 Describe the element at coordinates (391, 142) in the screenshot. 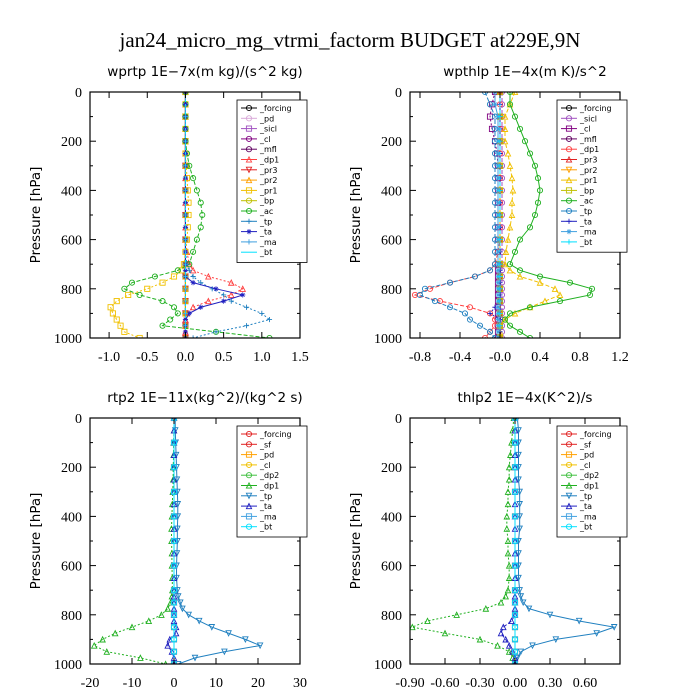

I see `y-tick-label: 200` at that location.